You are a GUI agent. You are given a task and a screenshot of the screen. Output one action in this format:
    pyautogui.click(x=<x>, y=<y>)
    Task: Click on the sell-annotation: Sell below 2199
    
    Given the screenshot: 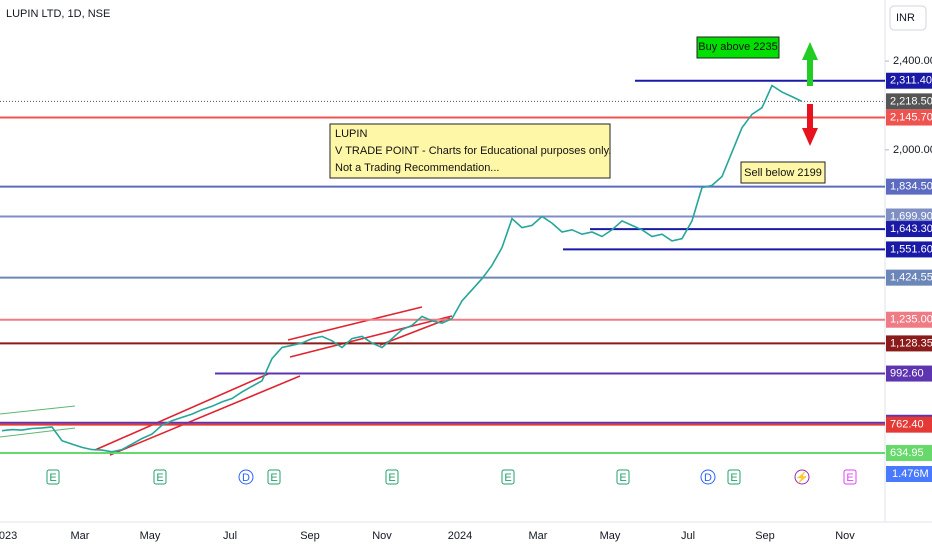 What is the action you would take?
    pyautogui.click(x=783, y=173)
    